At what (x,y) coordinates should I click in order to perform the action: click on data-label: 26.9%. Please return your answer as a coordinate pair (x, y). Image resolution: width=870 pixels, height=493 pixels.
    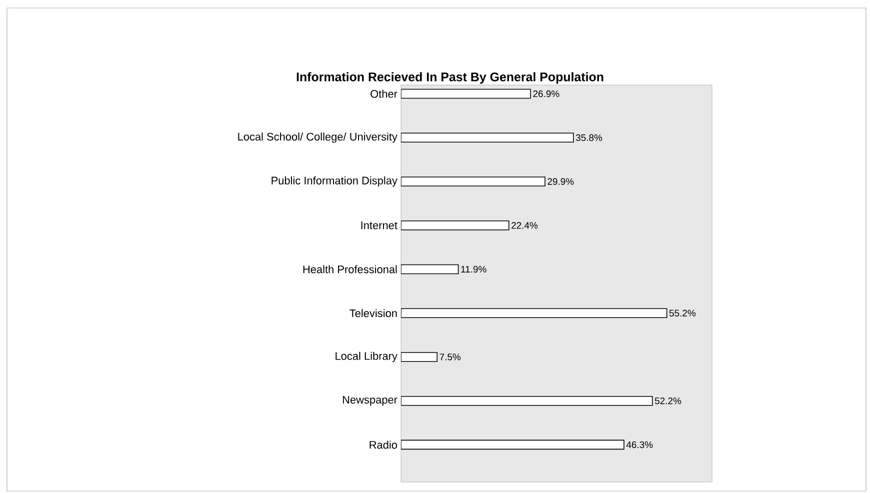
    Looking at the image, I should click on (546, 94).